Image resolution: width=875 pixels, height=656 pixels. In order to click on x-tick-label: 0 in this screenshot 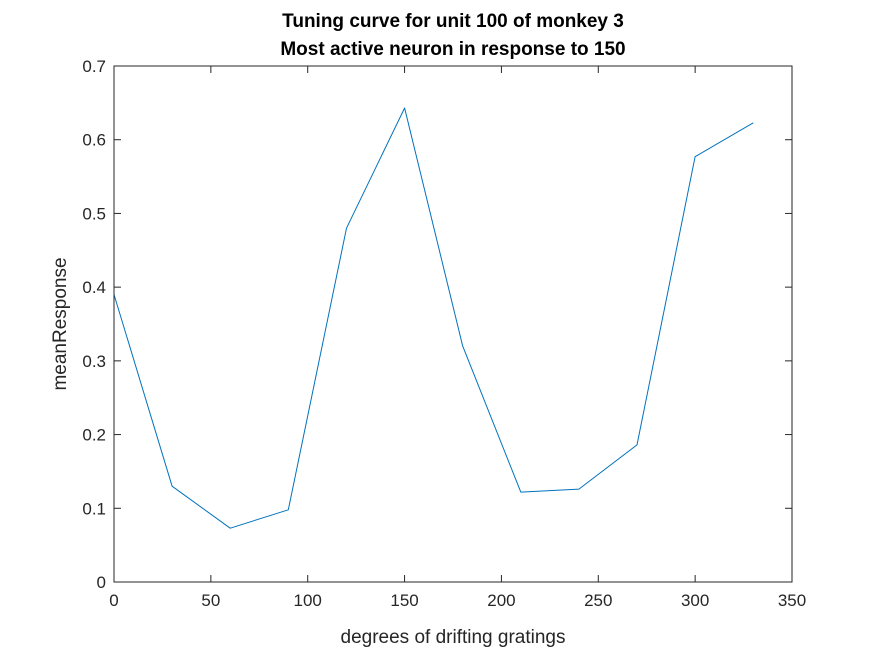, I will do `click(113, 600)`.